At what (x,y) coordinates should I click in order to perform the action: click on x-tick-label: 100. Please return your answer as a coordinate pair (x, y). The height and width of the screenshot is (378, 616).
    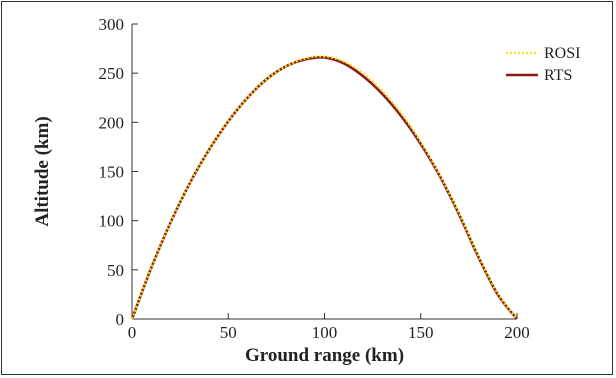
    Looking at the image, I should click on (325, 332).